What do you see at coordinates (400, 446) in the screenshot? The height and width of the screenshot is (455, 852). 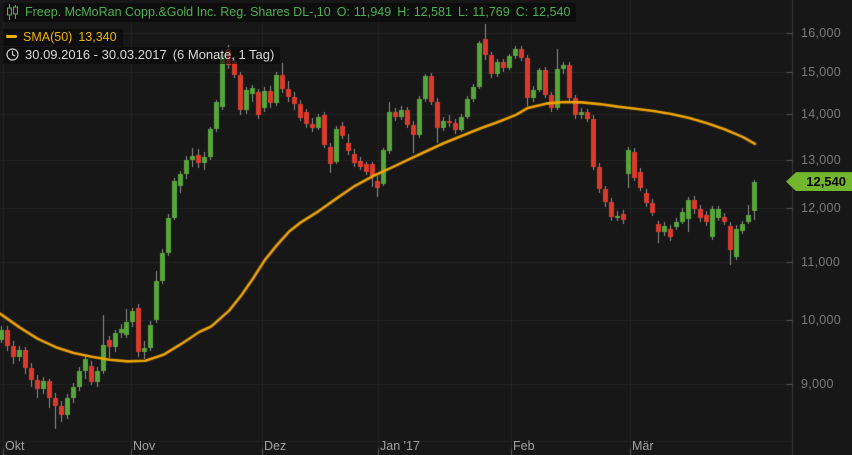 I see `x-axis-label: Jan '17` at bounding box center [400, 446].